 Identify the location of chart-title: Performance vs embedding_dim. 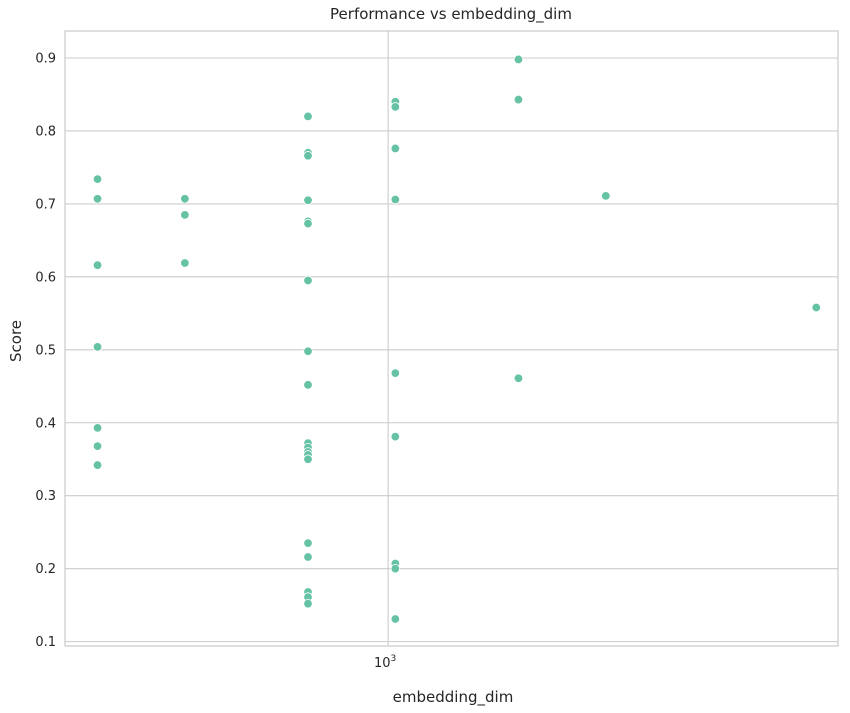
(451, 14).